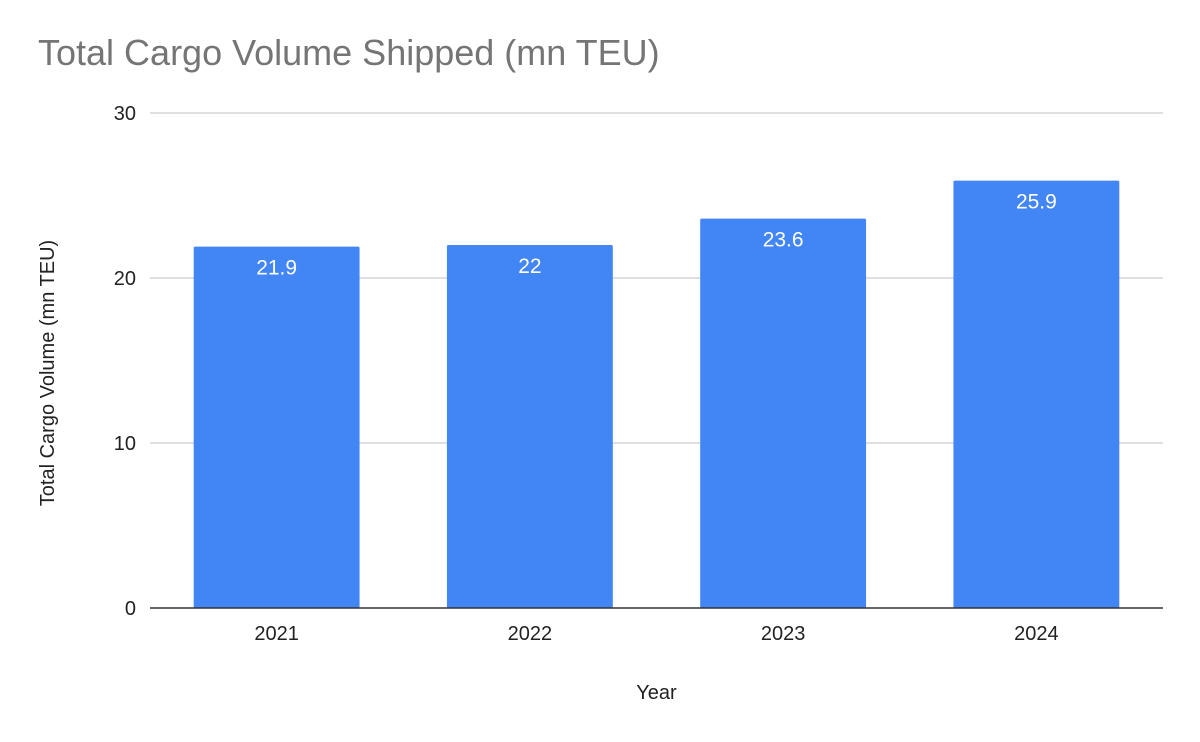 The height and width of the screenshot is (742, 1200). Describe the element at coordinates (529, 266) in the screenshot. I see `data-label-2022: 22` at that location.